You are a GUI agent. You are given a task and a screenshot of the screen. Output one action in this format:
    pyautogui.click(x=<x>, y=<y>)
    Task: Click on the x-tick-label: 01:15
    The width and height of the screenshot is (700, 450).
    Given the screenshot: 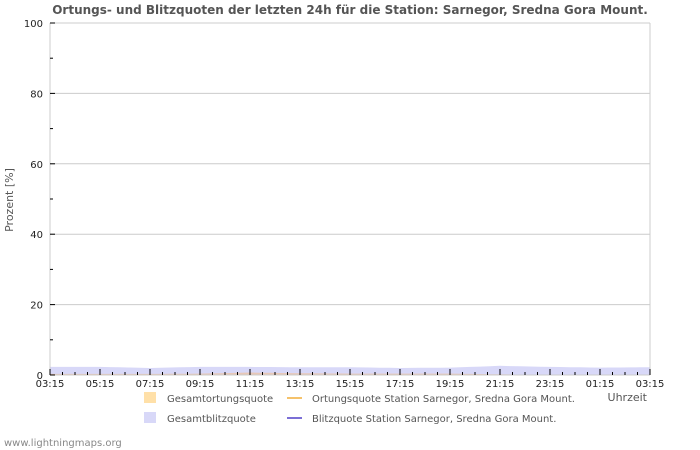 What is the action you would take?
    pyautogui.click(x=600, y=384)
    